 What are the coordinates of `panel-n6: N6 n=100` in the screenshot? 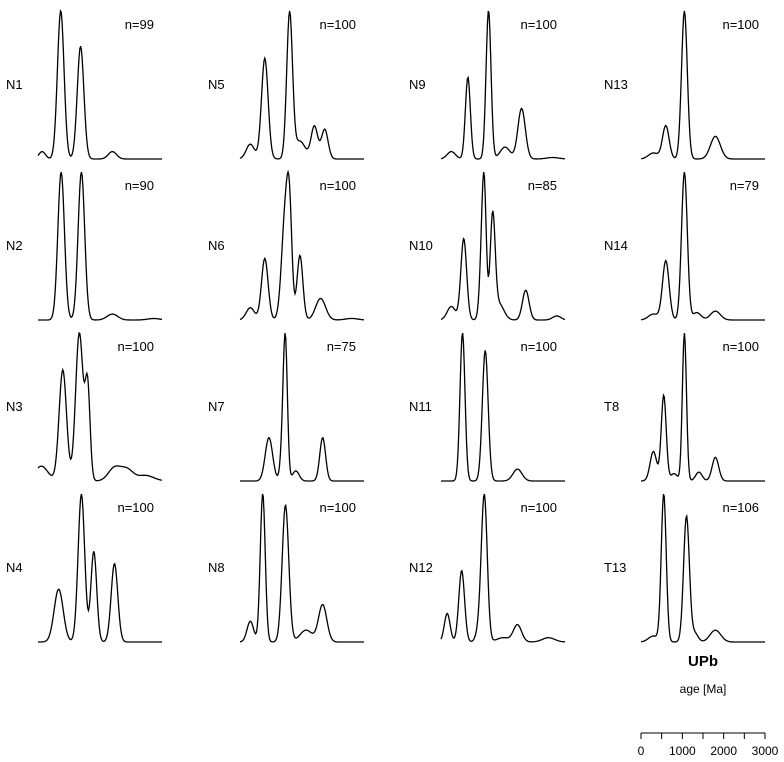 It's located at (286, 245).